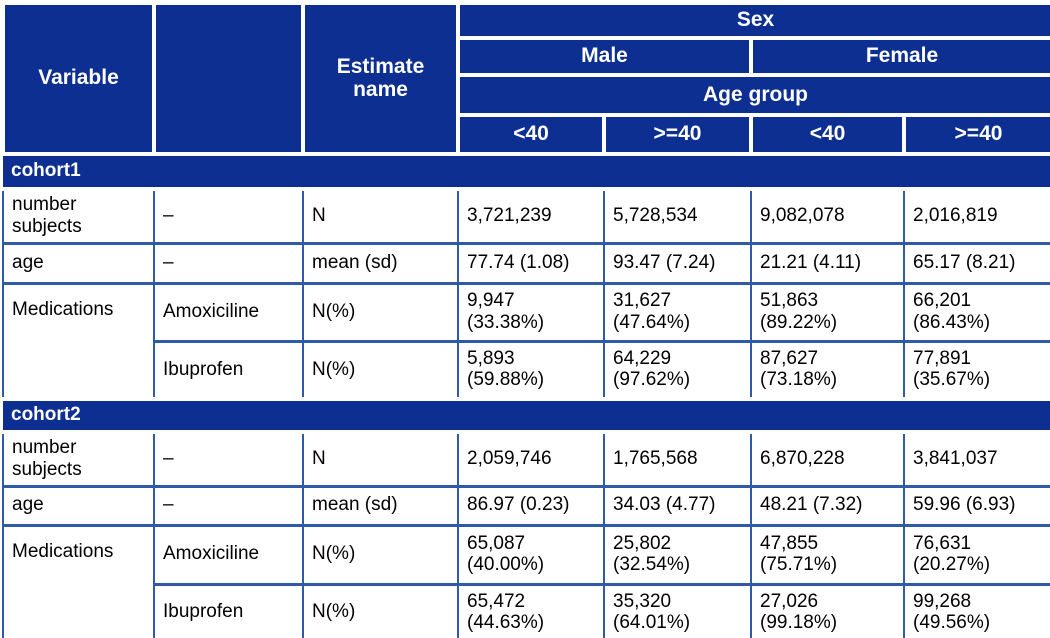 The image size is (1050, 638). What do you see at coordinates (531, 554) in the screenshot?
I see `cell-value: 65,087 (40.00%)` at bounding box center [531, 554].